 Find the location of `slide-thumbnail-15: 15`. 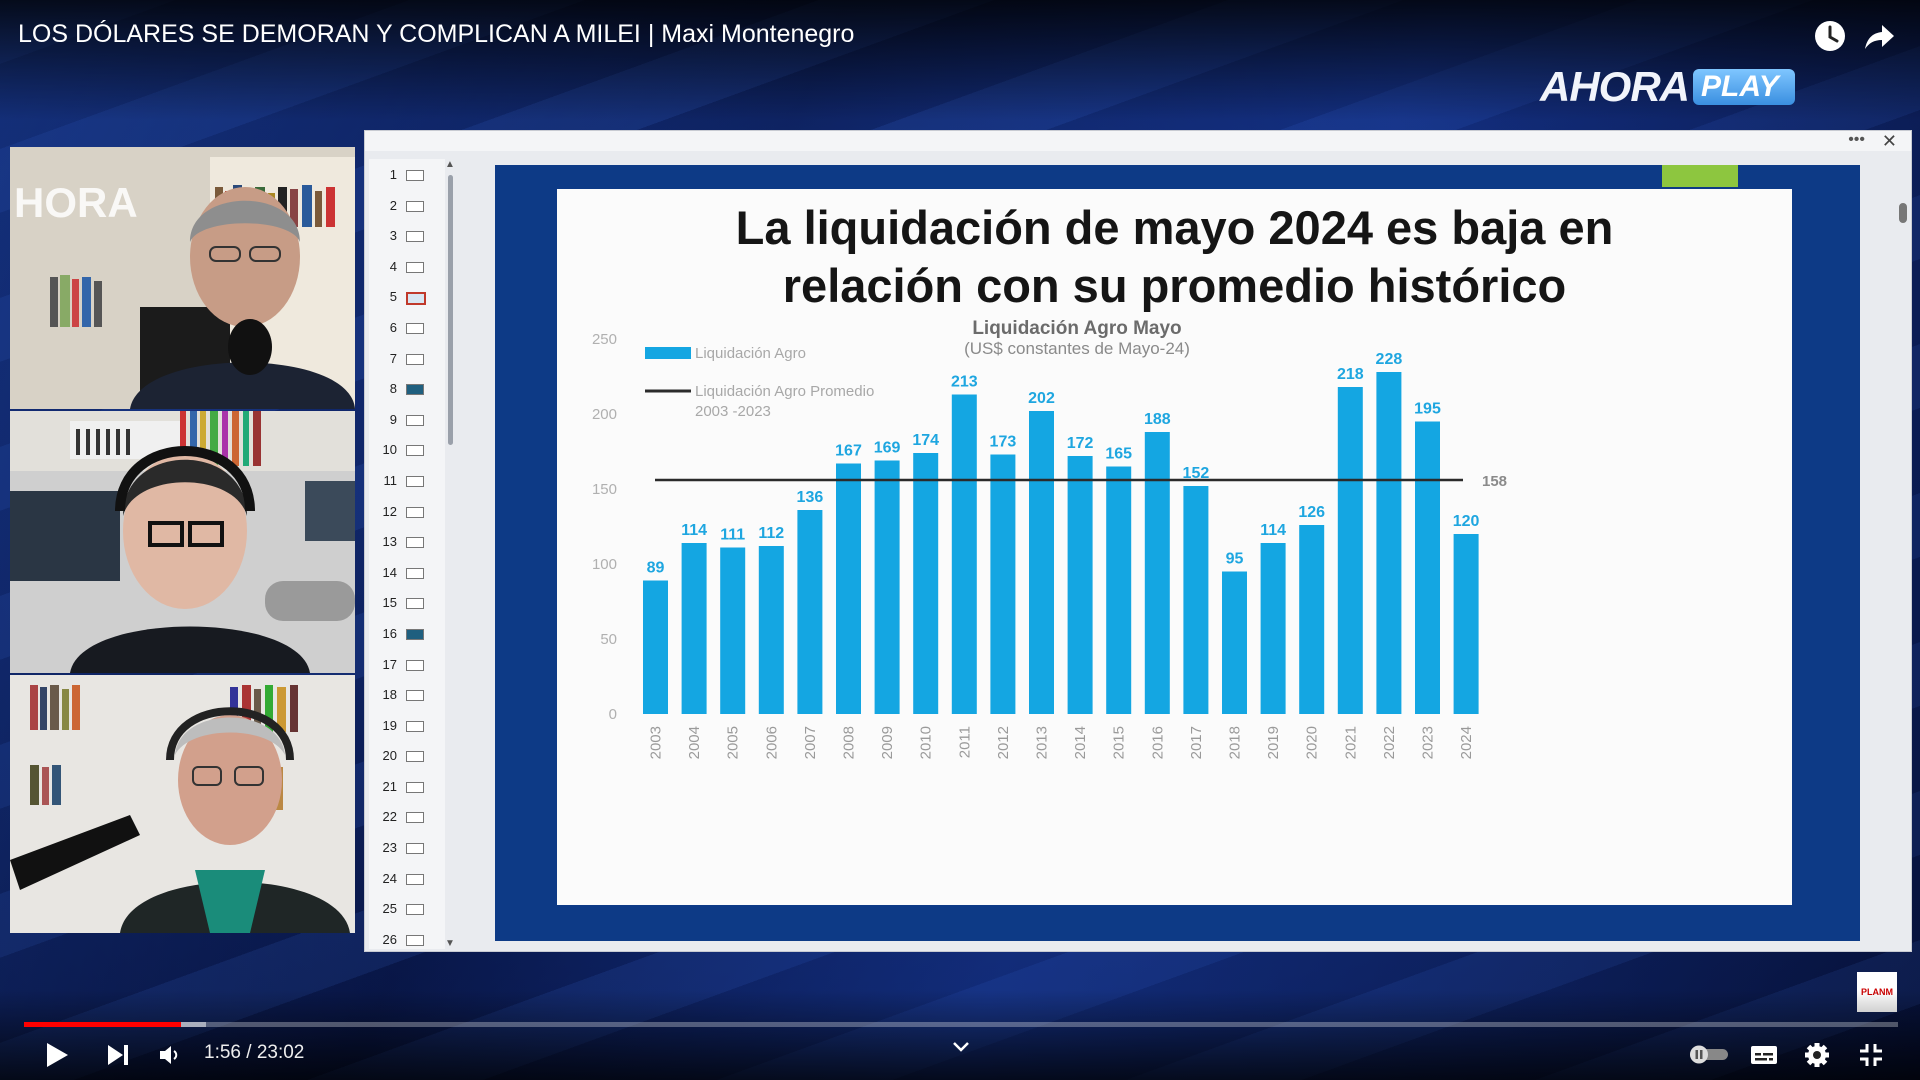

slide-thumbnail-15: 15 is located at coordinates (407, 602).